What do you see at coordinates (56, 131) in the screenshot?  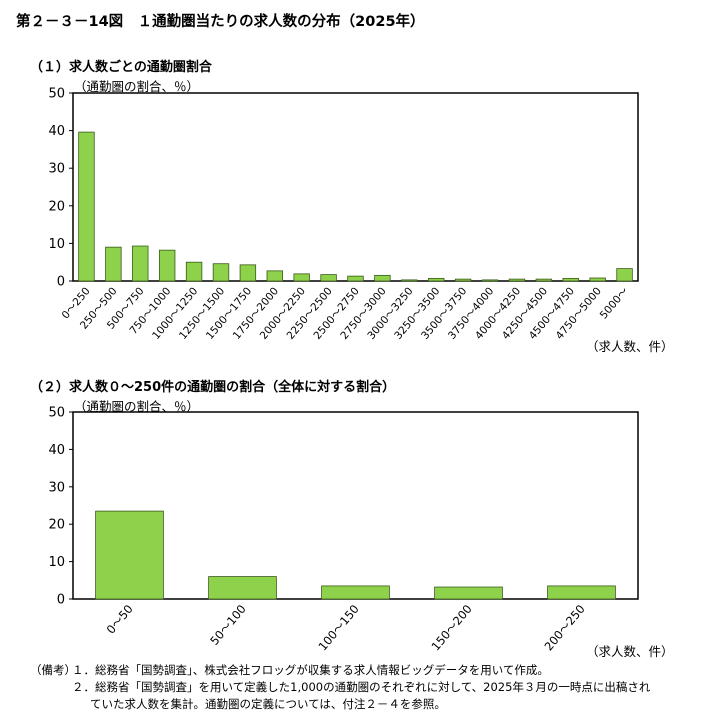 I see `chart1-ytick-label: 40` at bounding box center [56, 131].